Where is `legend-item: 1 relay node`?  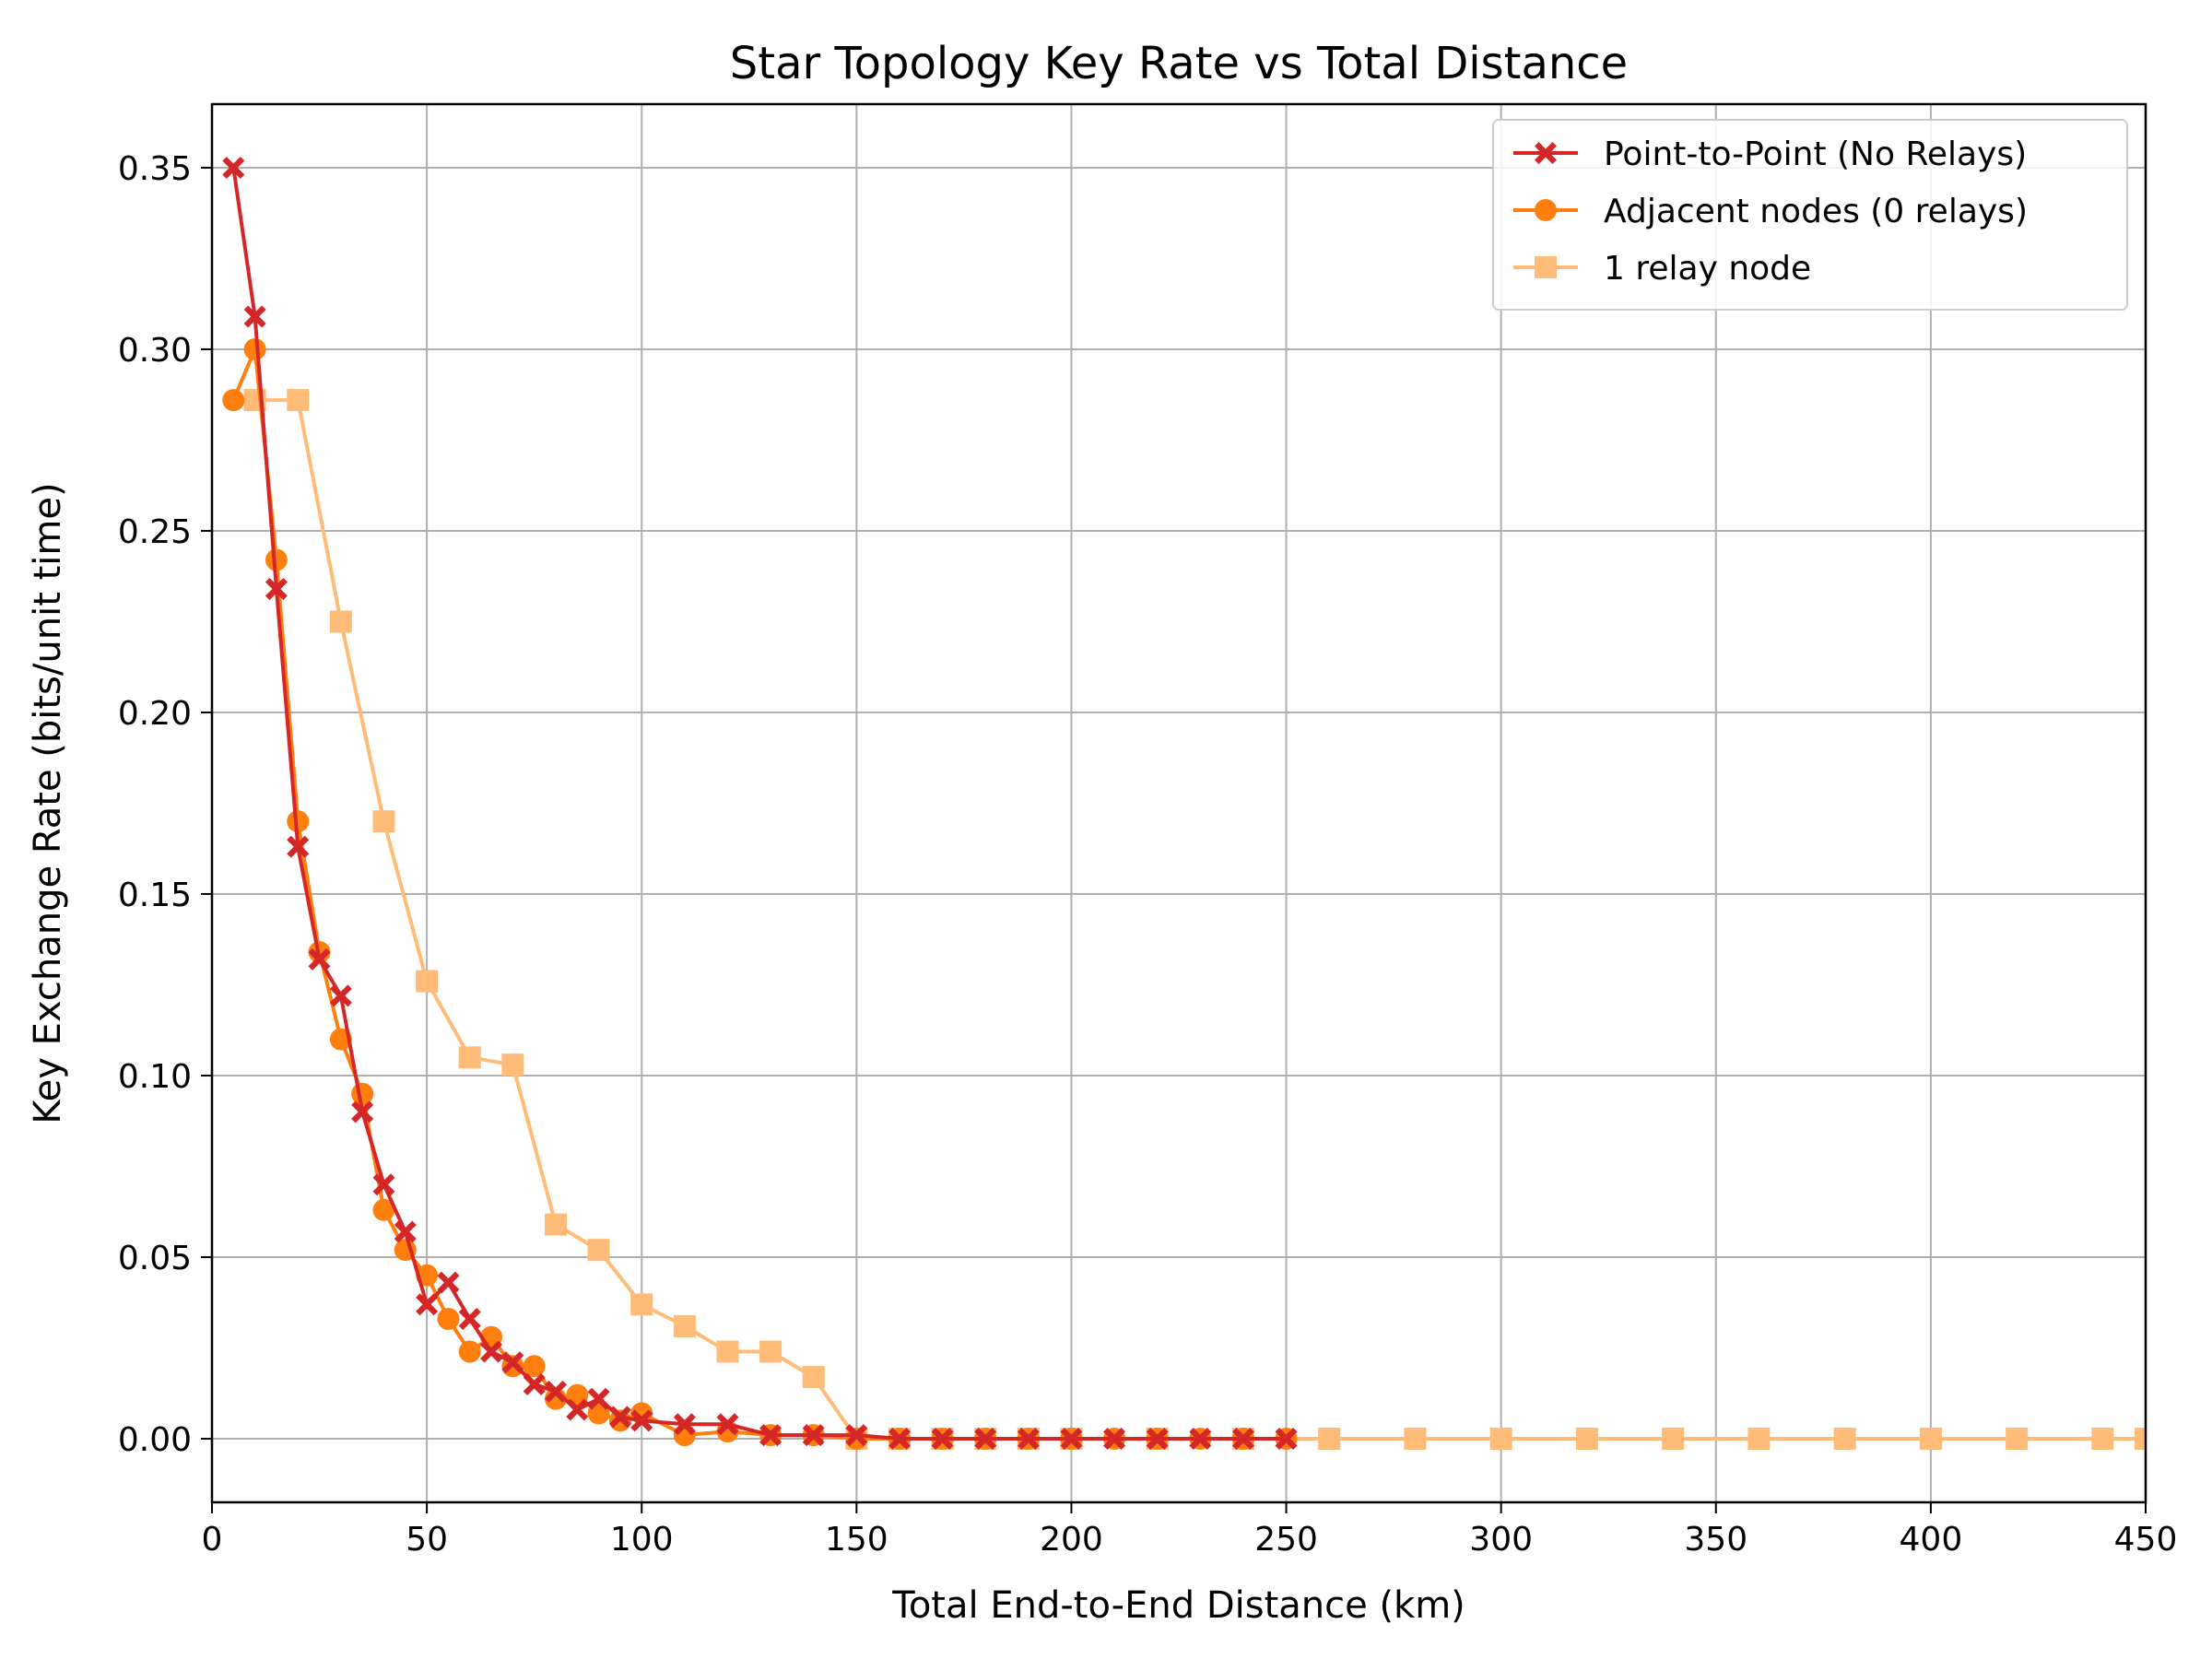
legend-item: 1 relay node is located at coordinates (1662, 269).